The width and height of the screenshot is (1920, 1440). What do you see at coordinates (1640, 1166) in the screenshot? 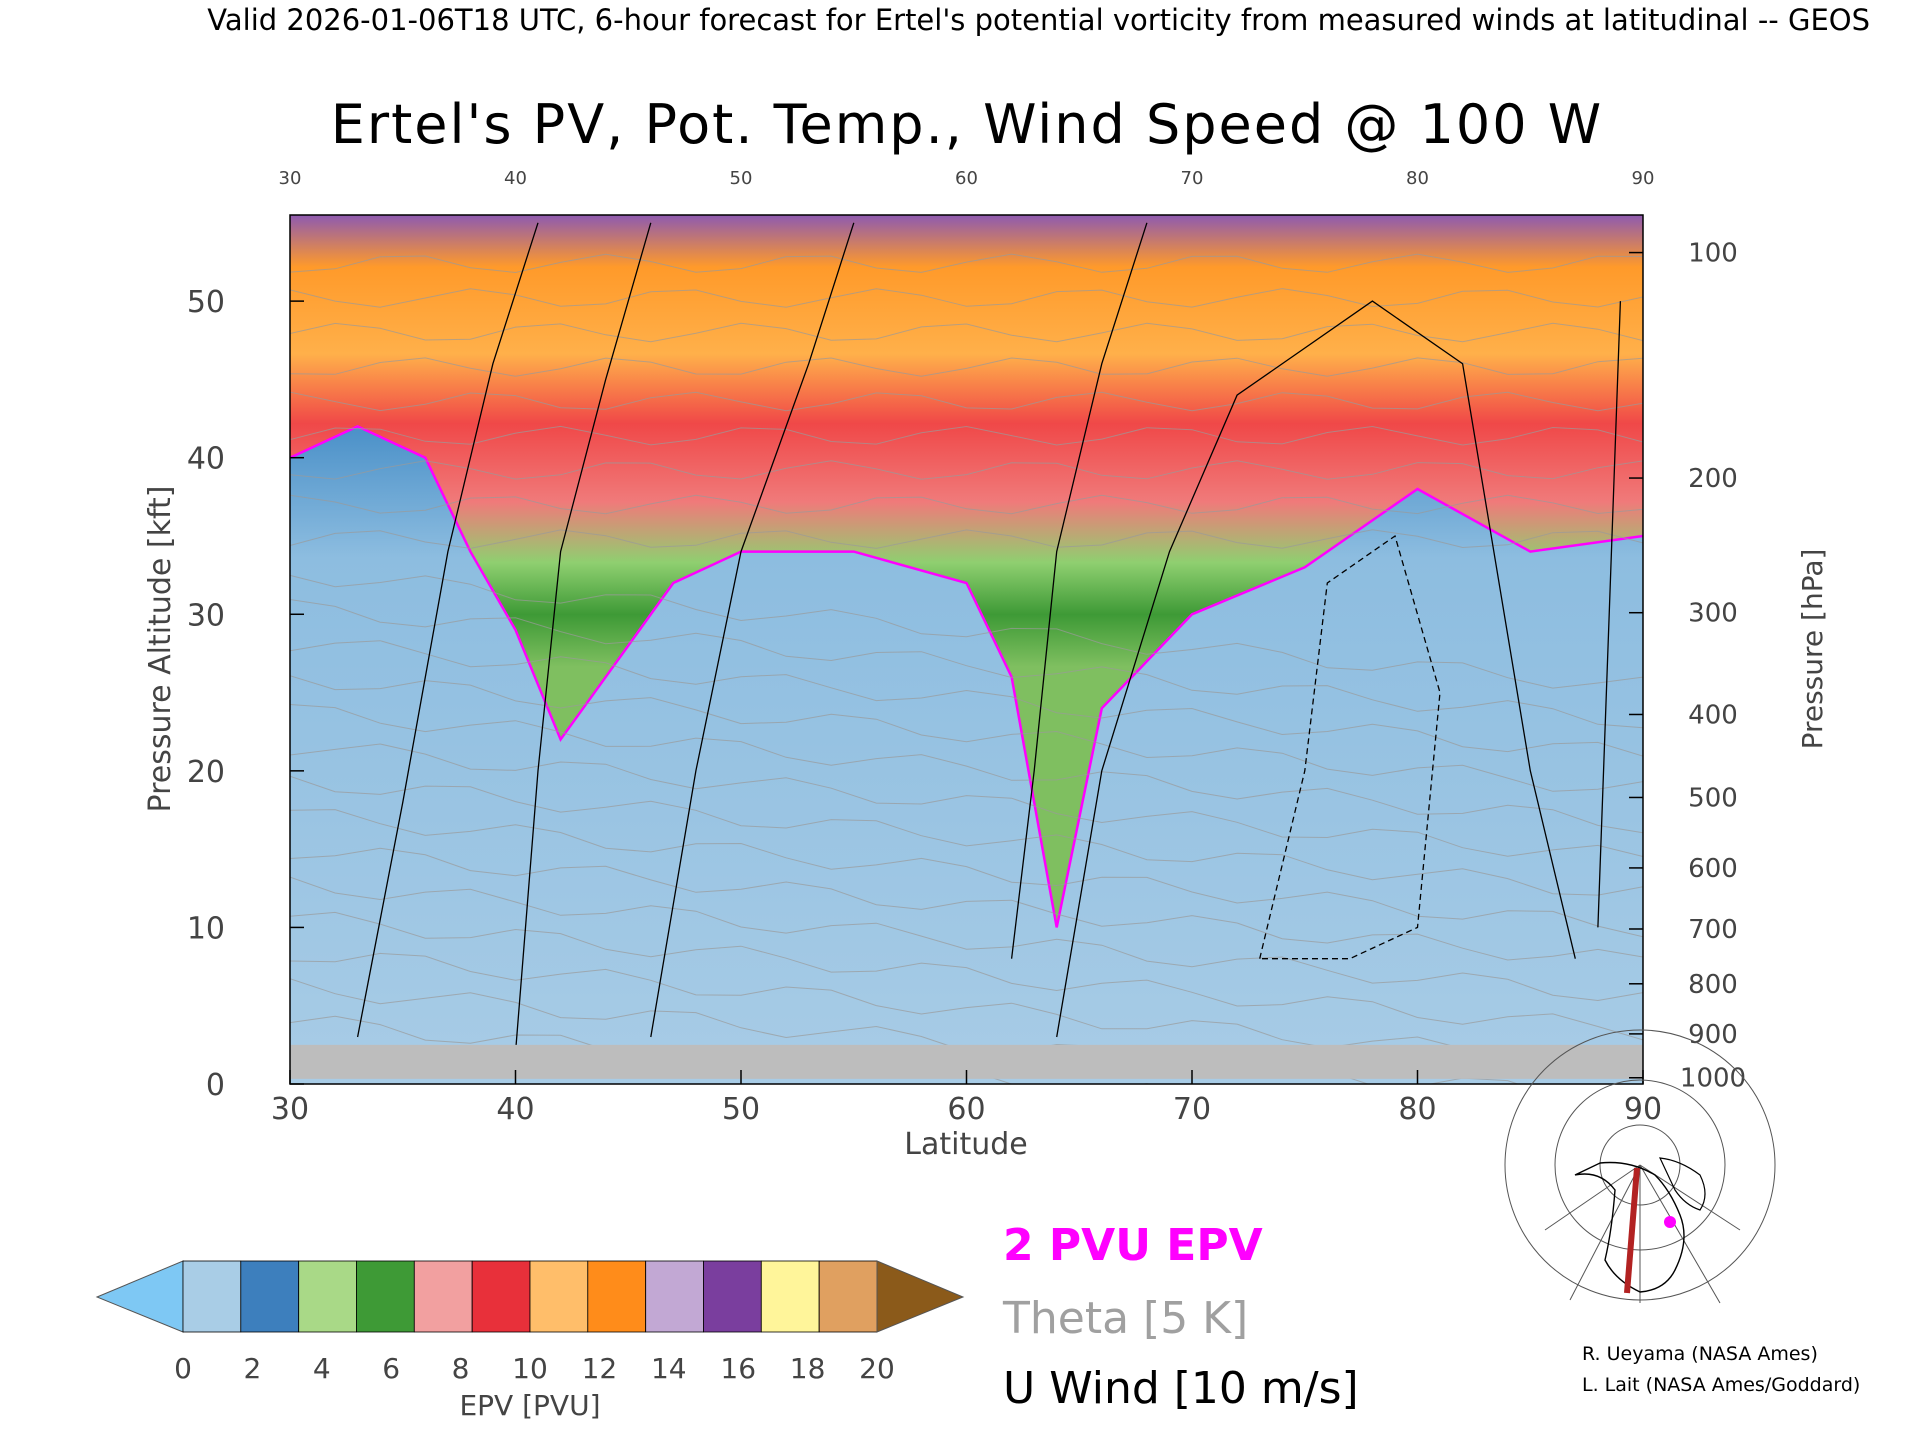
I see `inset-map` at bounding box center [1640, 1166].